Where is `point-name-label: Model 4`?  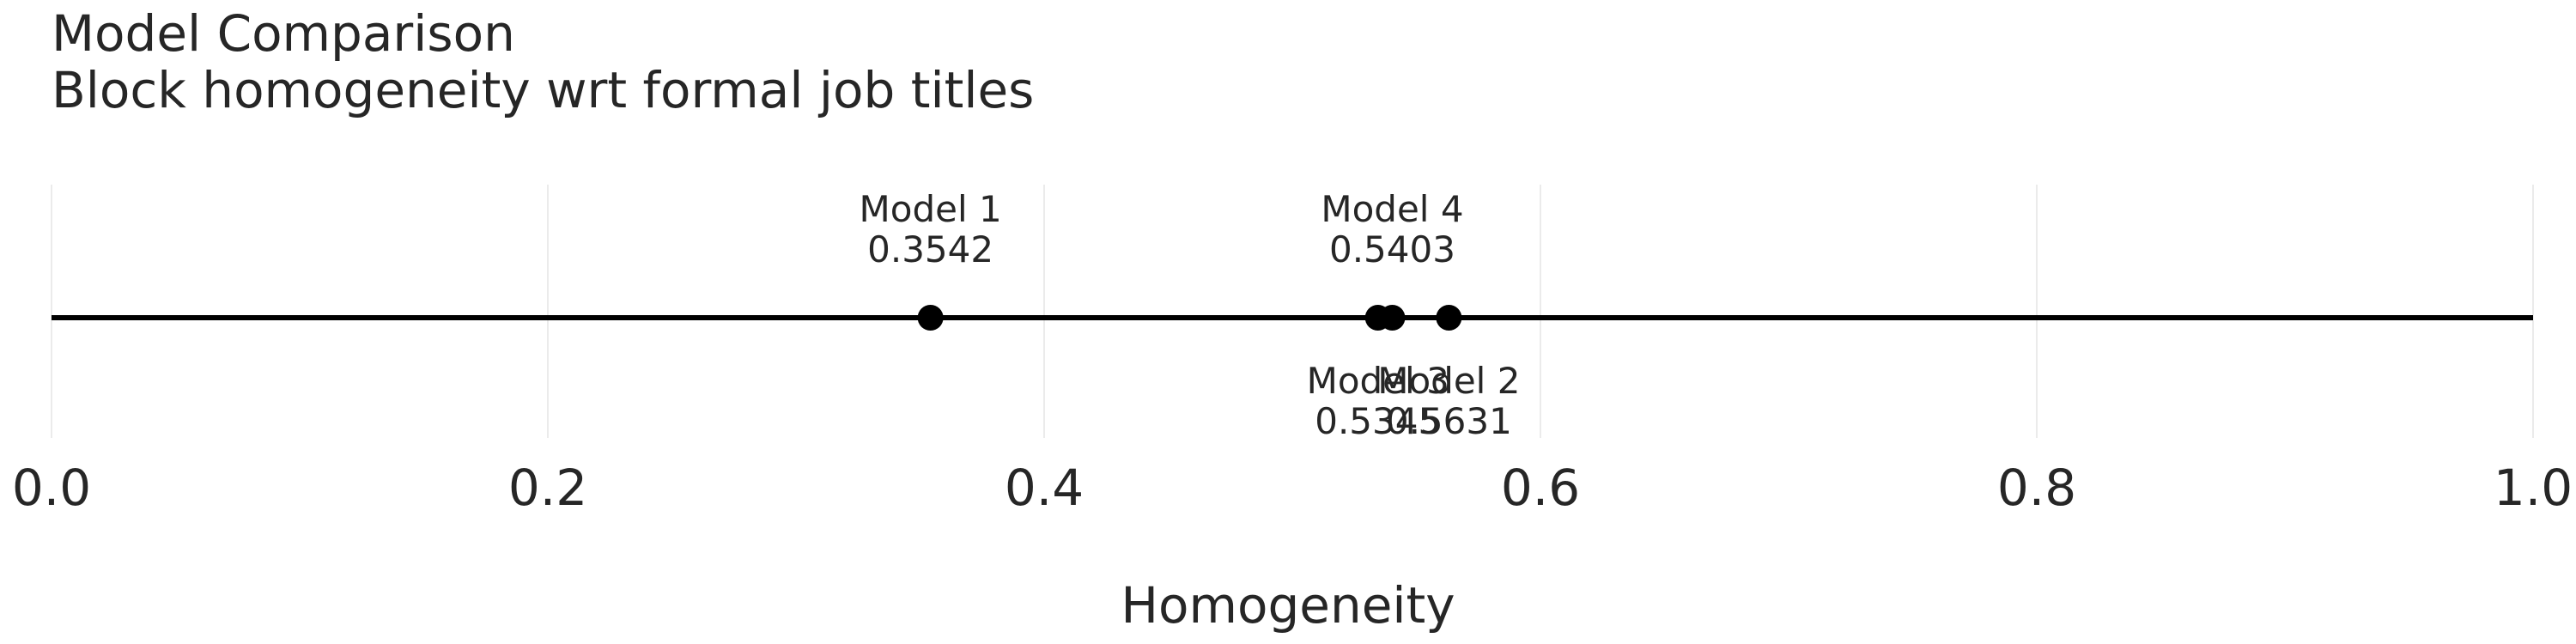 point-name-label: Model 4 is located at coordinates (1392, 209).